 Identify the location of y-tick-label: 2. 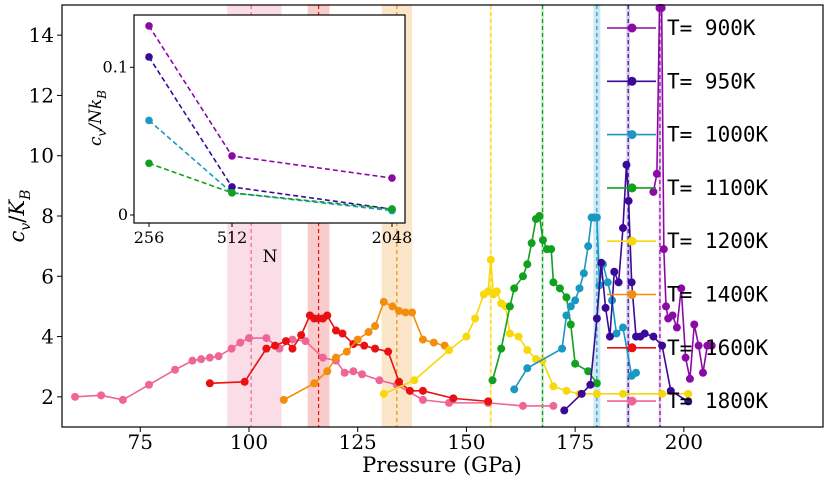
(47, 397).